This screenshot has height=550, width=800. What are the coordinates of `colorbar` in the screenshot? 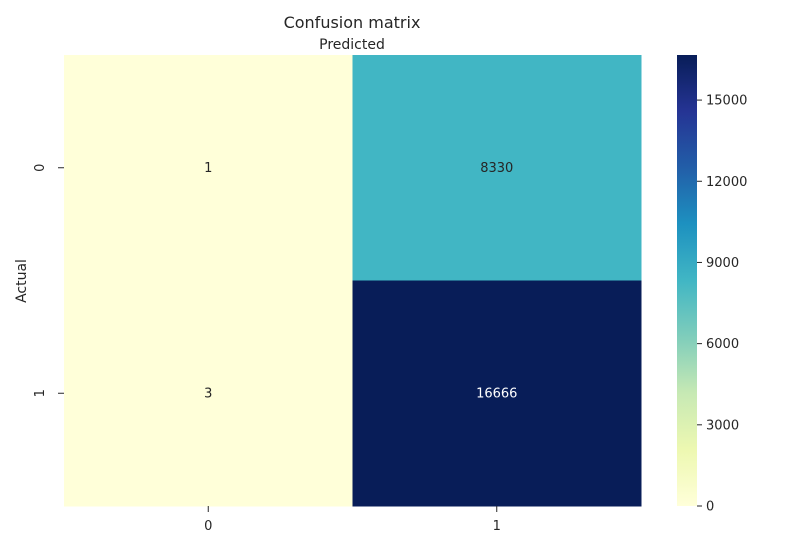 It's located at (687, 280).